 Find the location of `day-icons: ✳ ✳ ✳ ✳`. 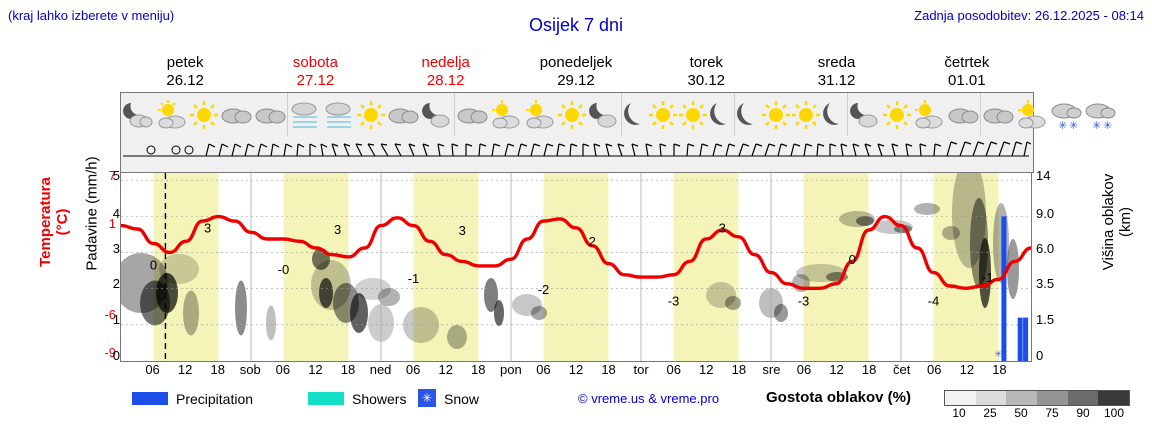

day-icons: ✳ ✳ ✳ ✳ is located at coordinates (1049, 115).